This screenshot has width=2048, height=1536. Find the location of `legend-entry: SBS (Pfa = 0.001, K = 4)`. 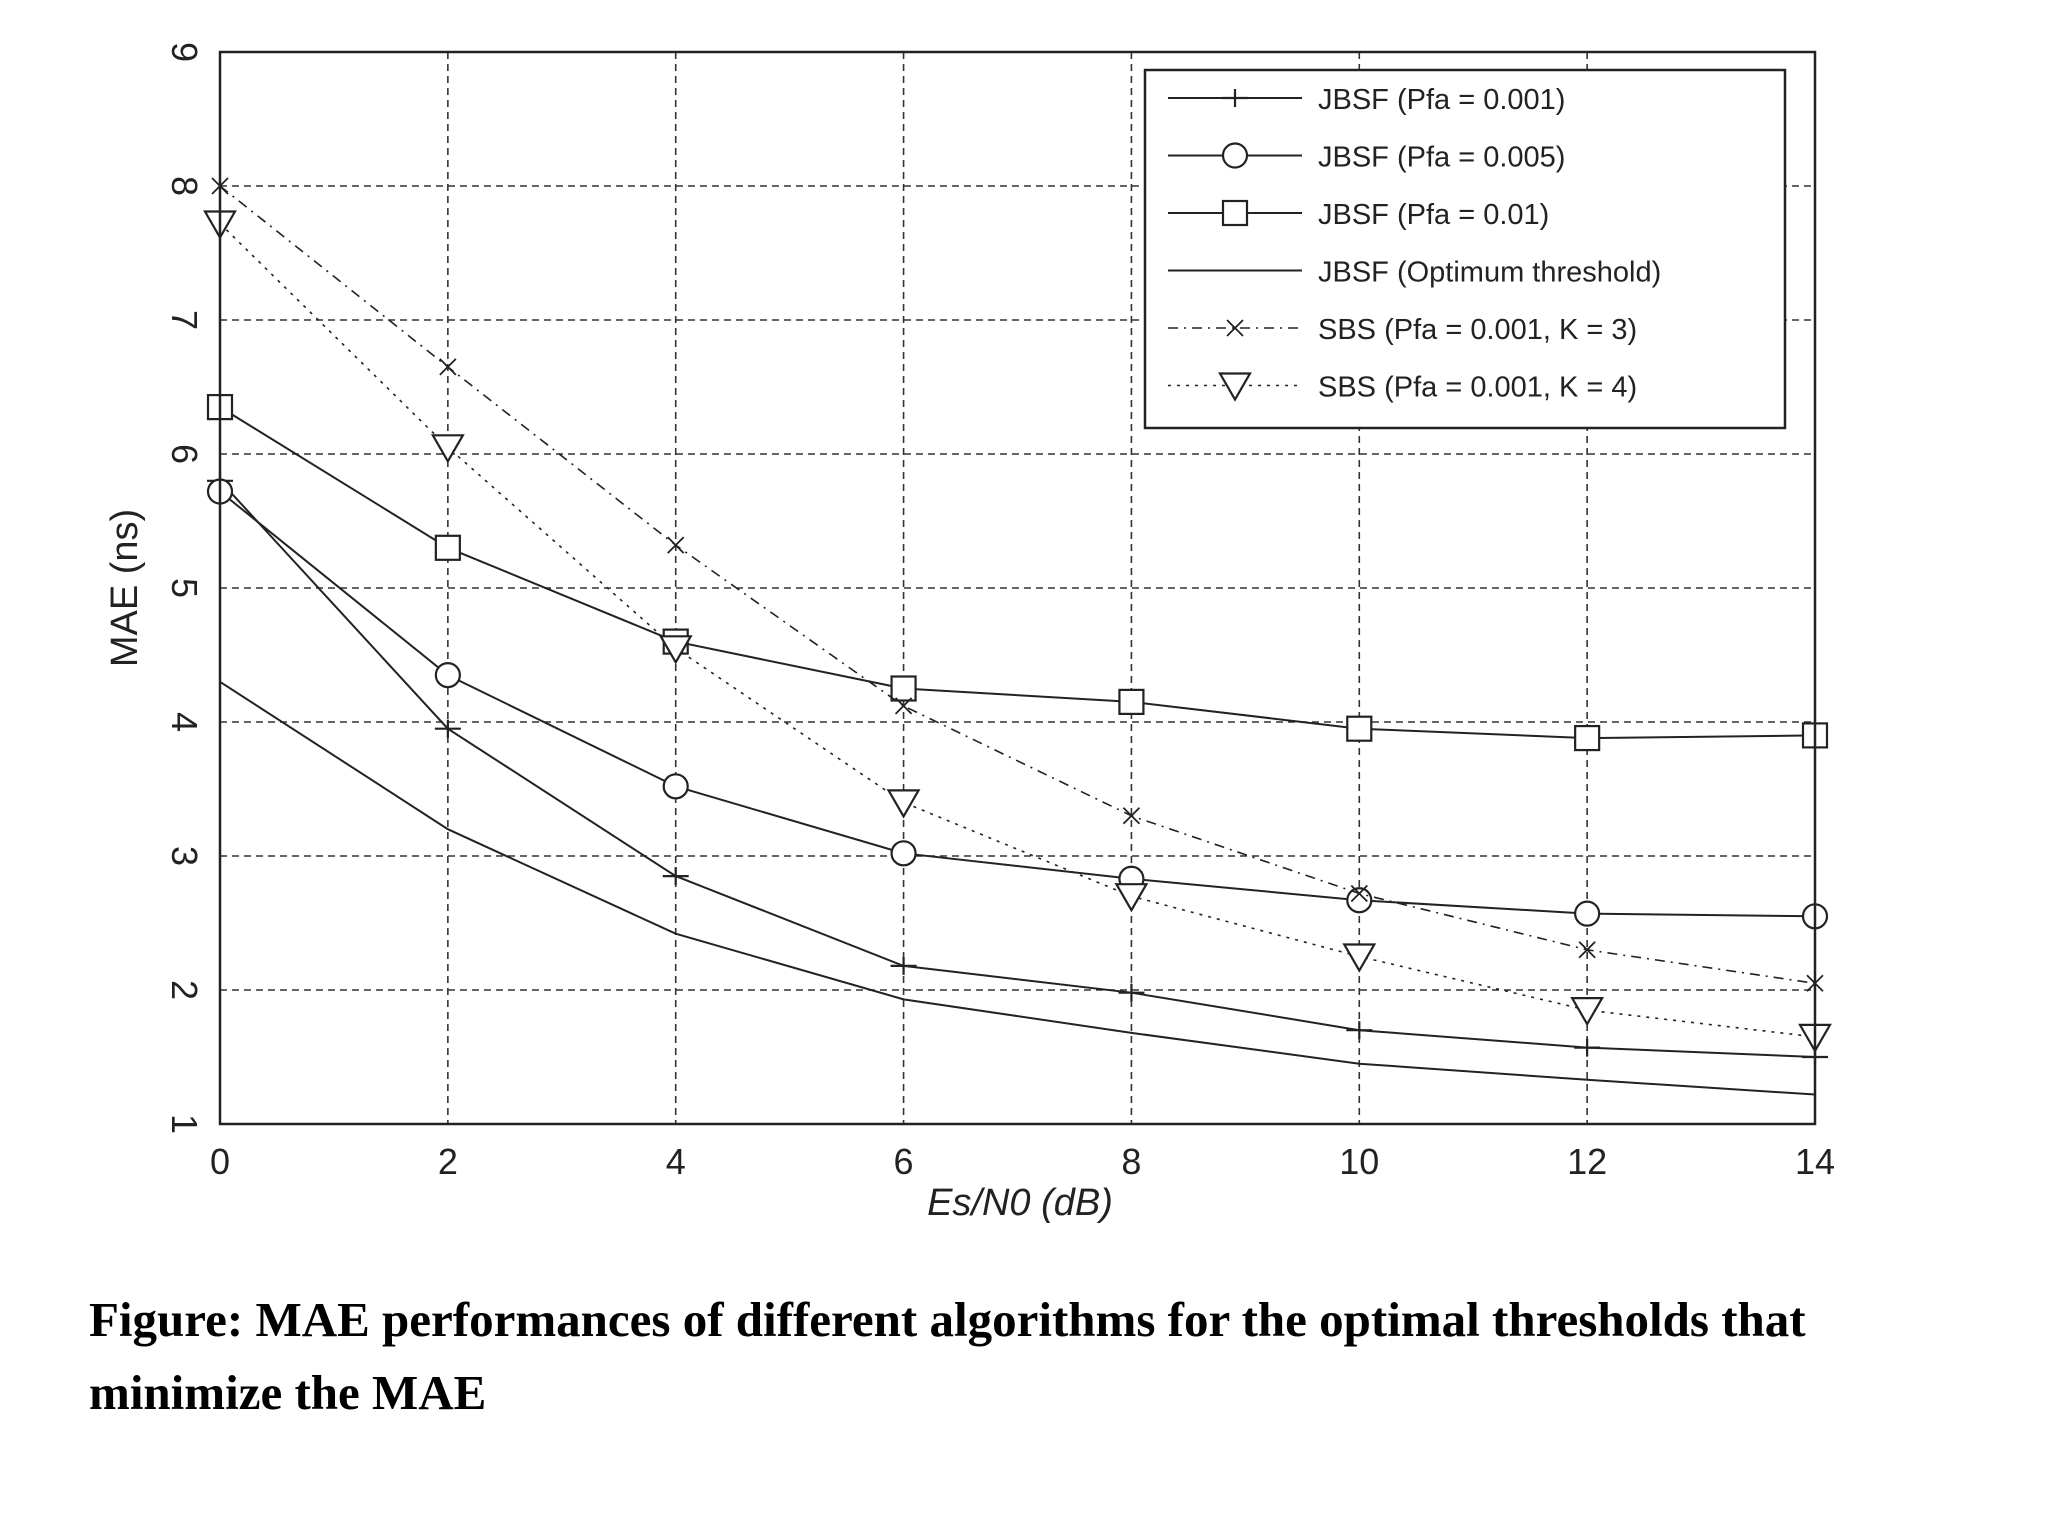

legend-entry: SBS (Pfa = 0.001, K = 4) is located at coordinates (1402, 388).